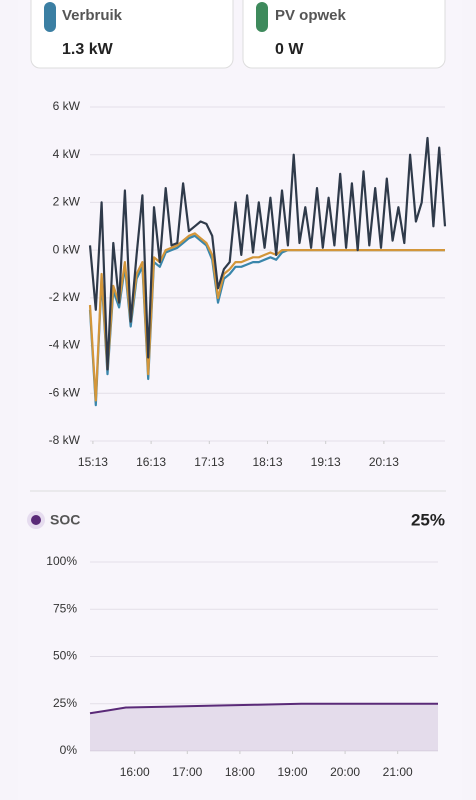 The width and height of the screenshot is (476, 800). I want to click on line, so click(263, 708).